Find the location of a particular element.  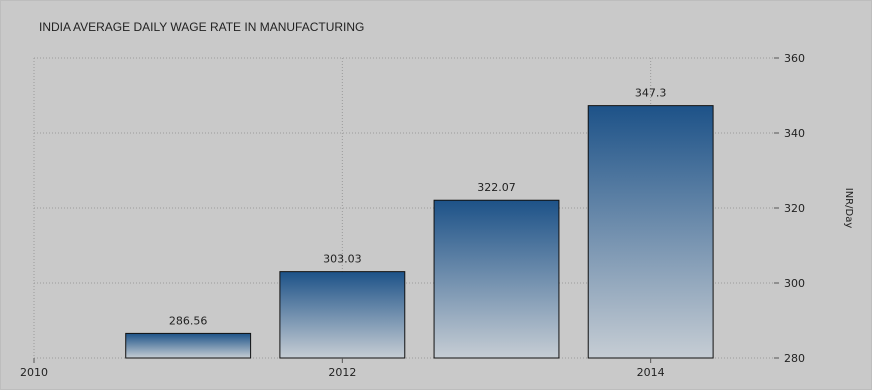

bar-2013 is located at coordinates (496, 279).